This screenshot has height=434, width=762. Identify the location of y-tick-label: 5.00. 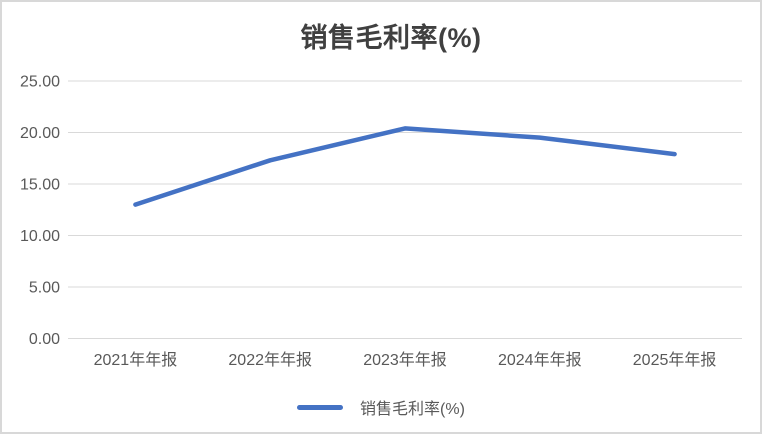
(44, 288).